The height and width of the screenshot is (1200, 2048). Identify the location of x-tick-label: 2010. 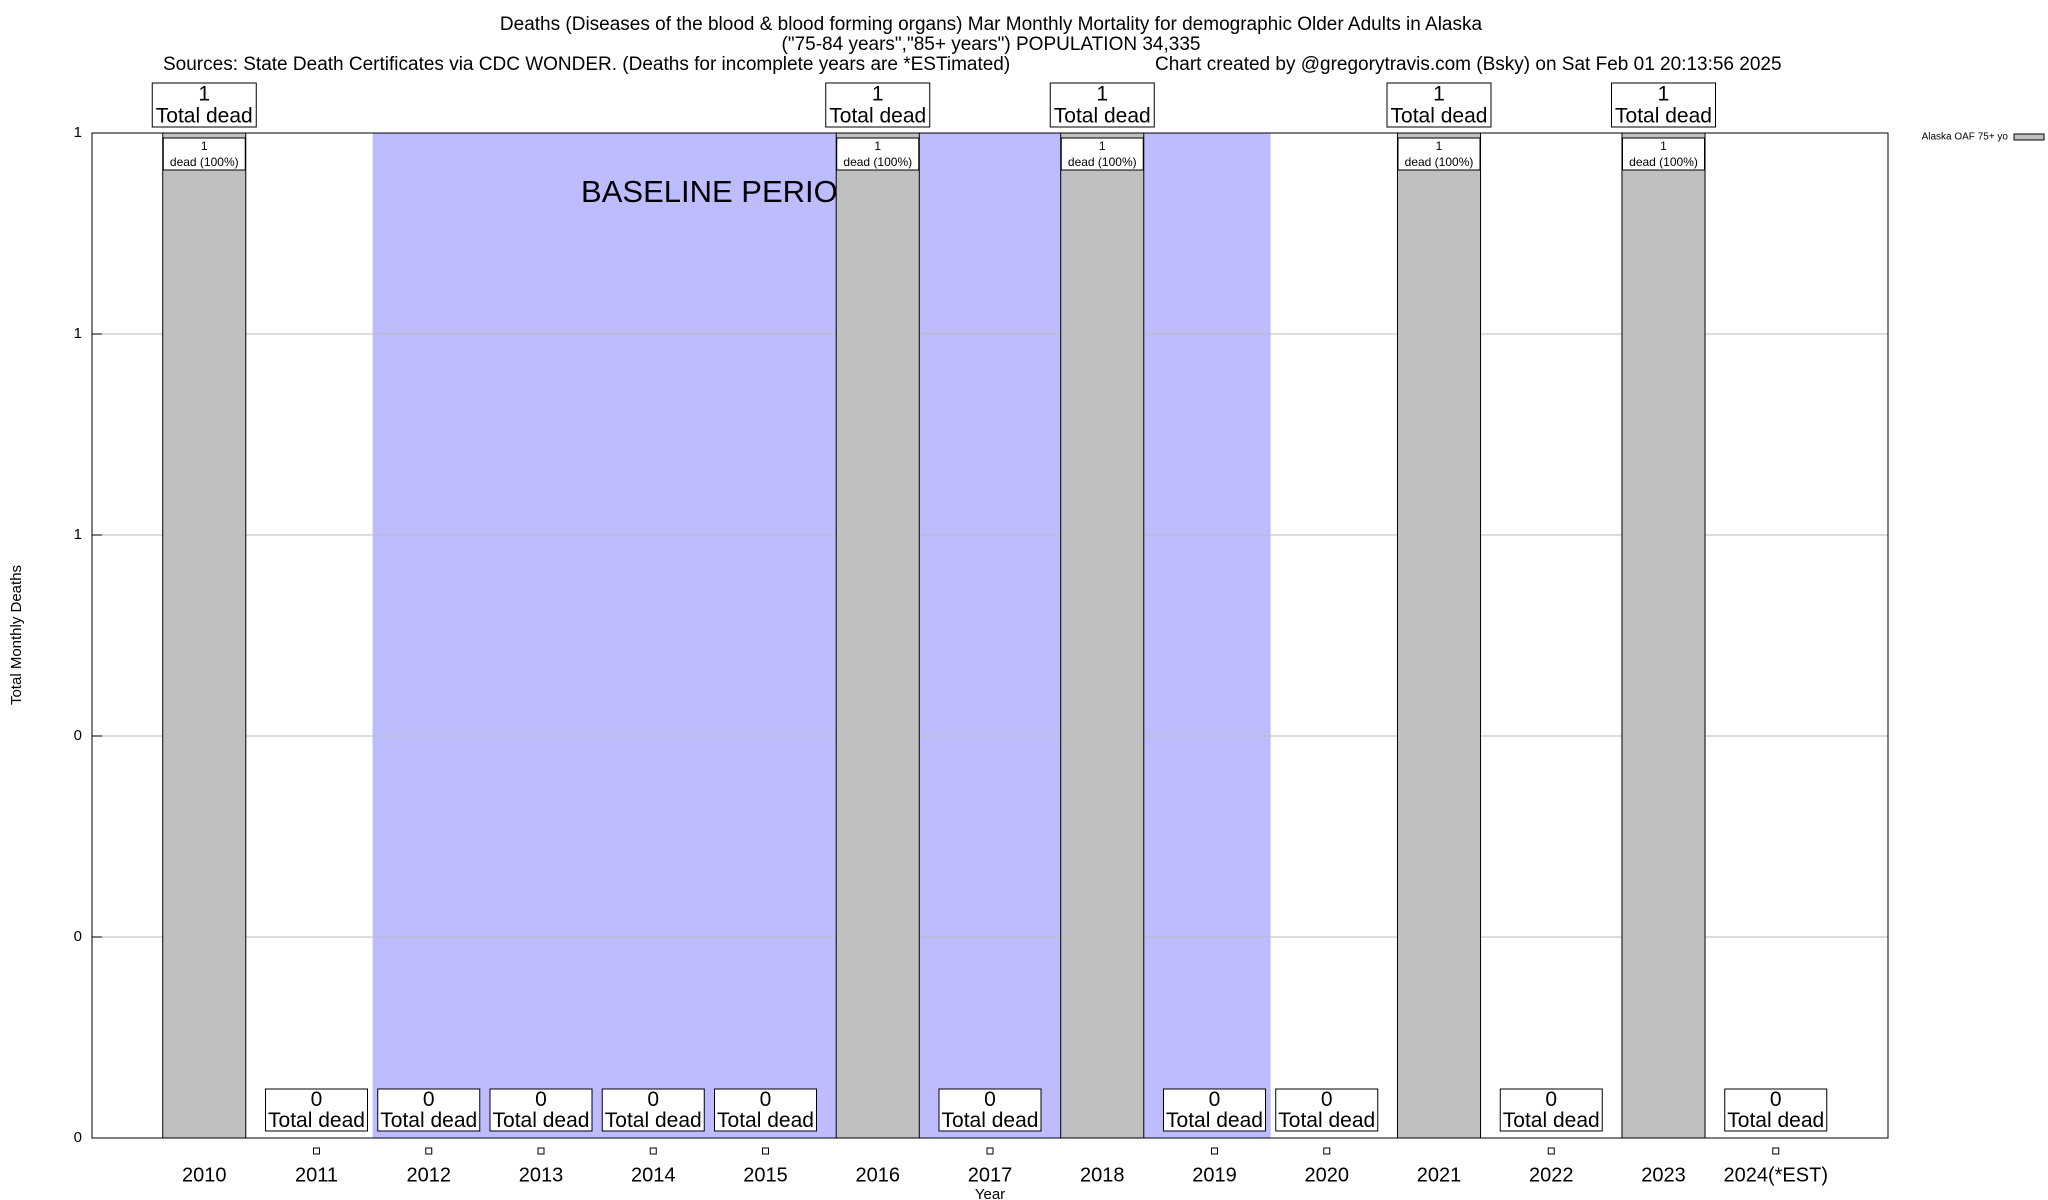
(204, 1175).